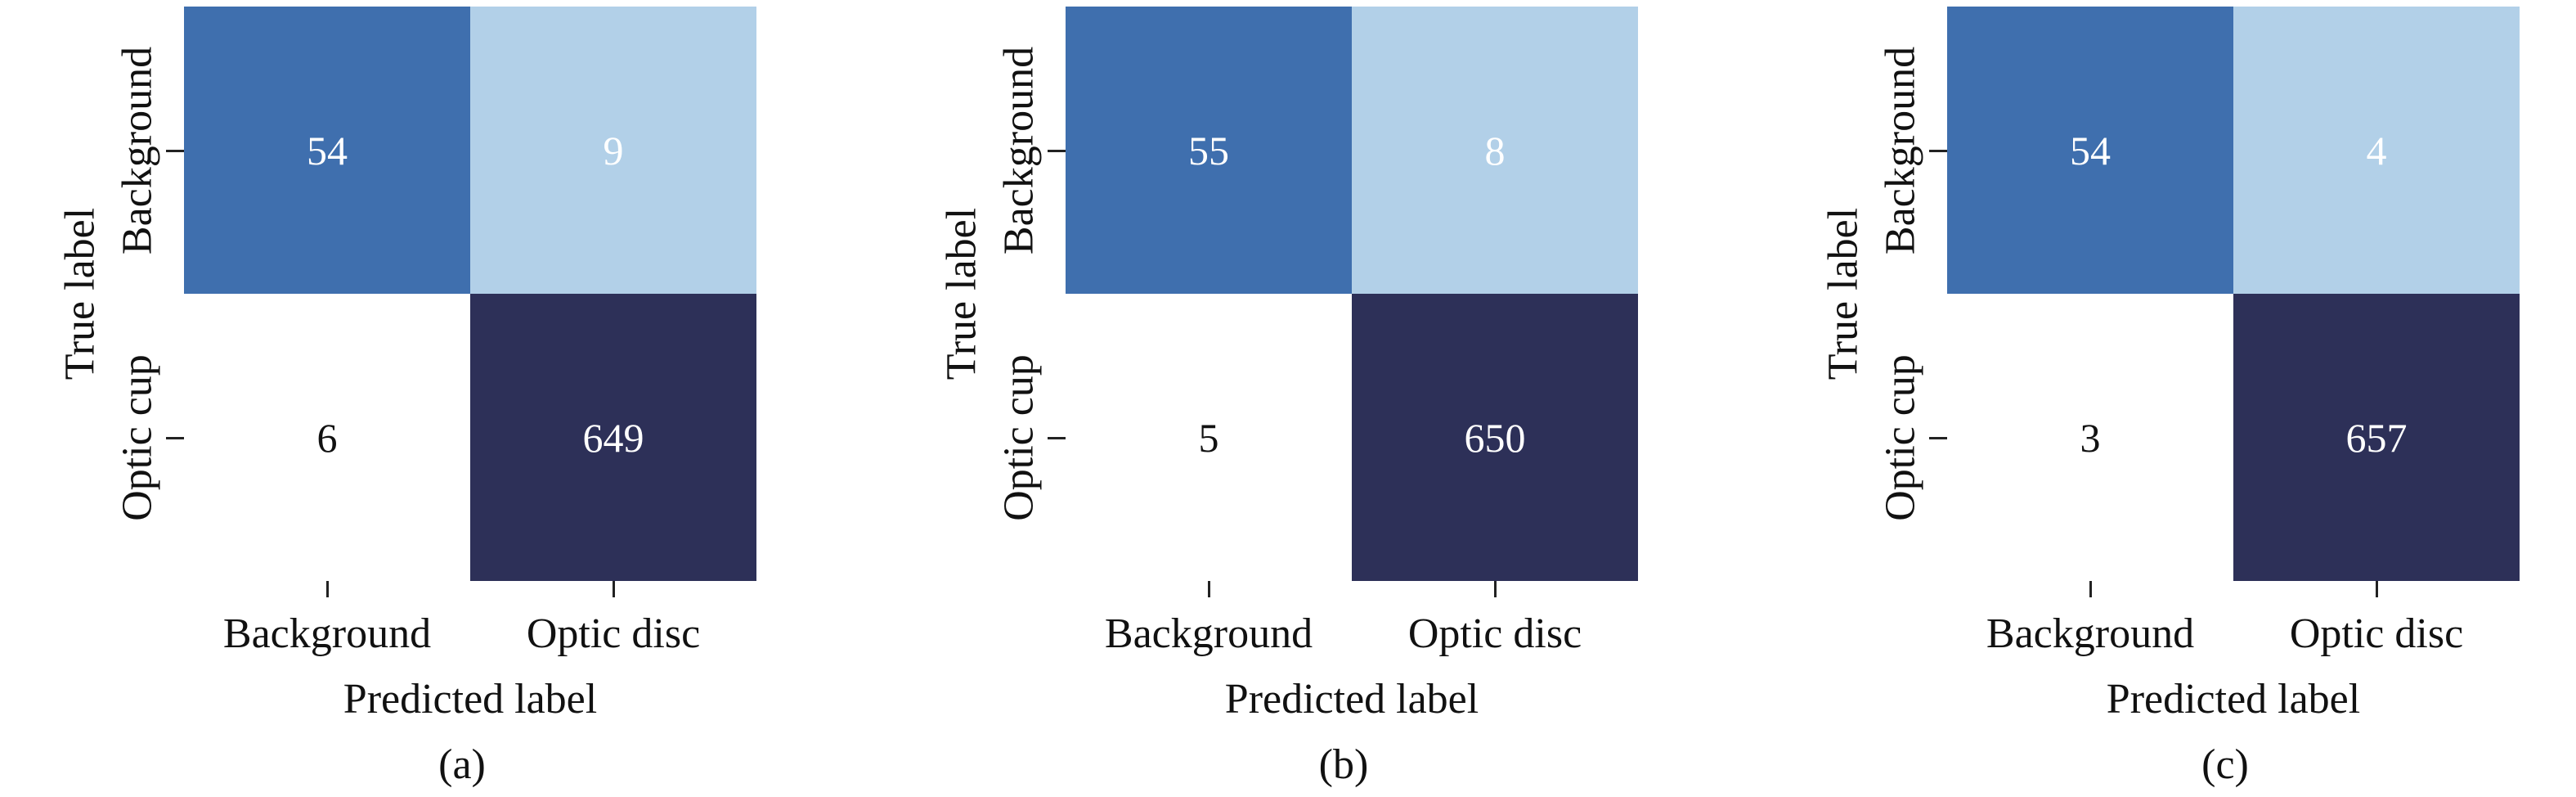  What do you see at coordinates (2225, 764) in the screenshot?
I see `panel-caption: (c)` at bounding box center [2225, 764].